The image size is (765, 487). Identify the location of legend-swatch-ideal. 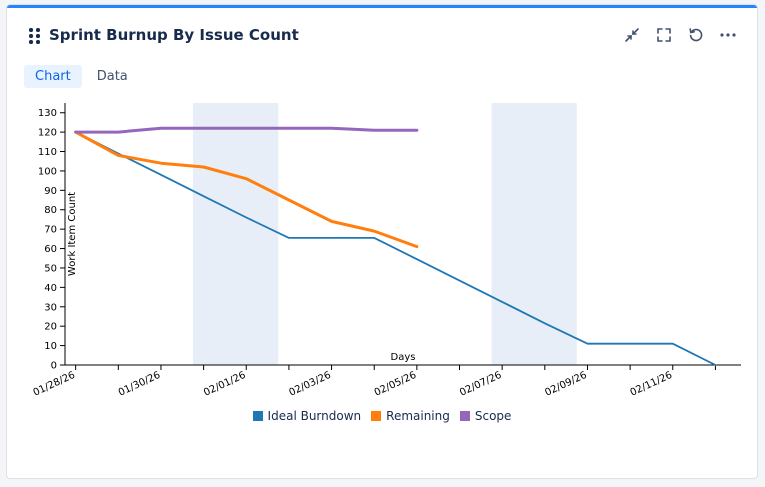
(257, 416).